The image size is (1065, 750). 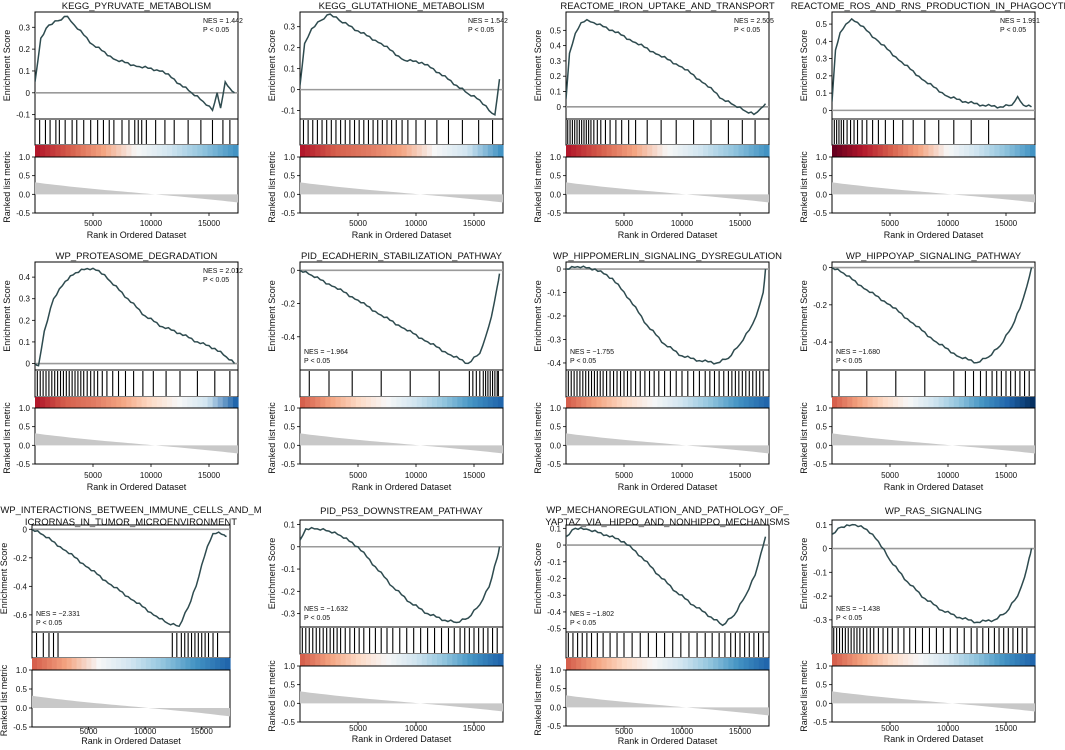 What do you see at coordinates (25, 71) in the screenshot?
I see `es-y-tick-label: 0.1` at bounding box center [25, 71].